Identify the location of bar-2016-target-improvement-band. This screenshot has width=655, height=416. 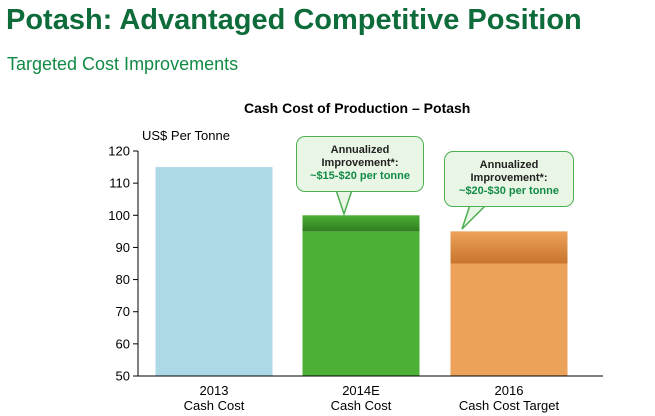
(509, 247).